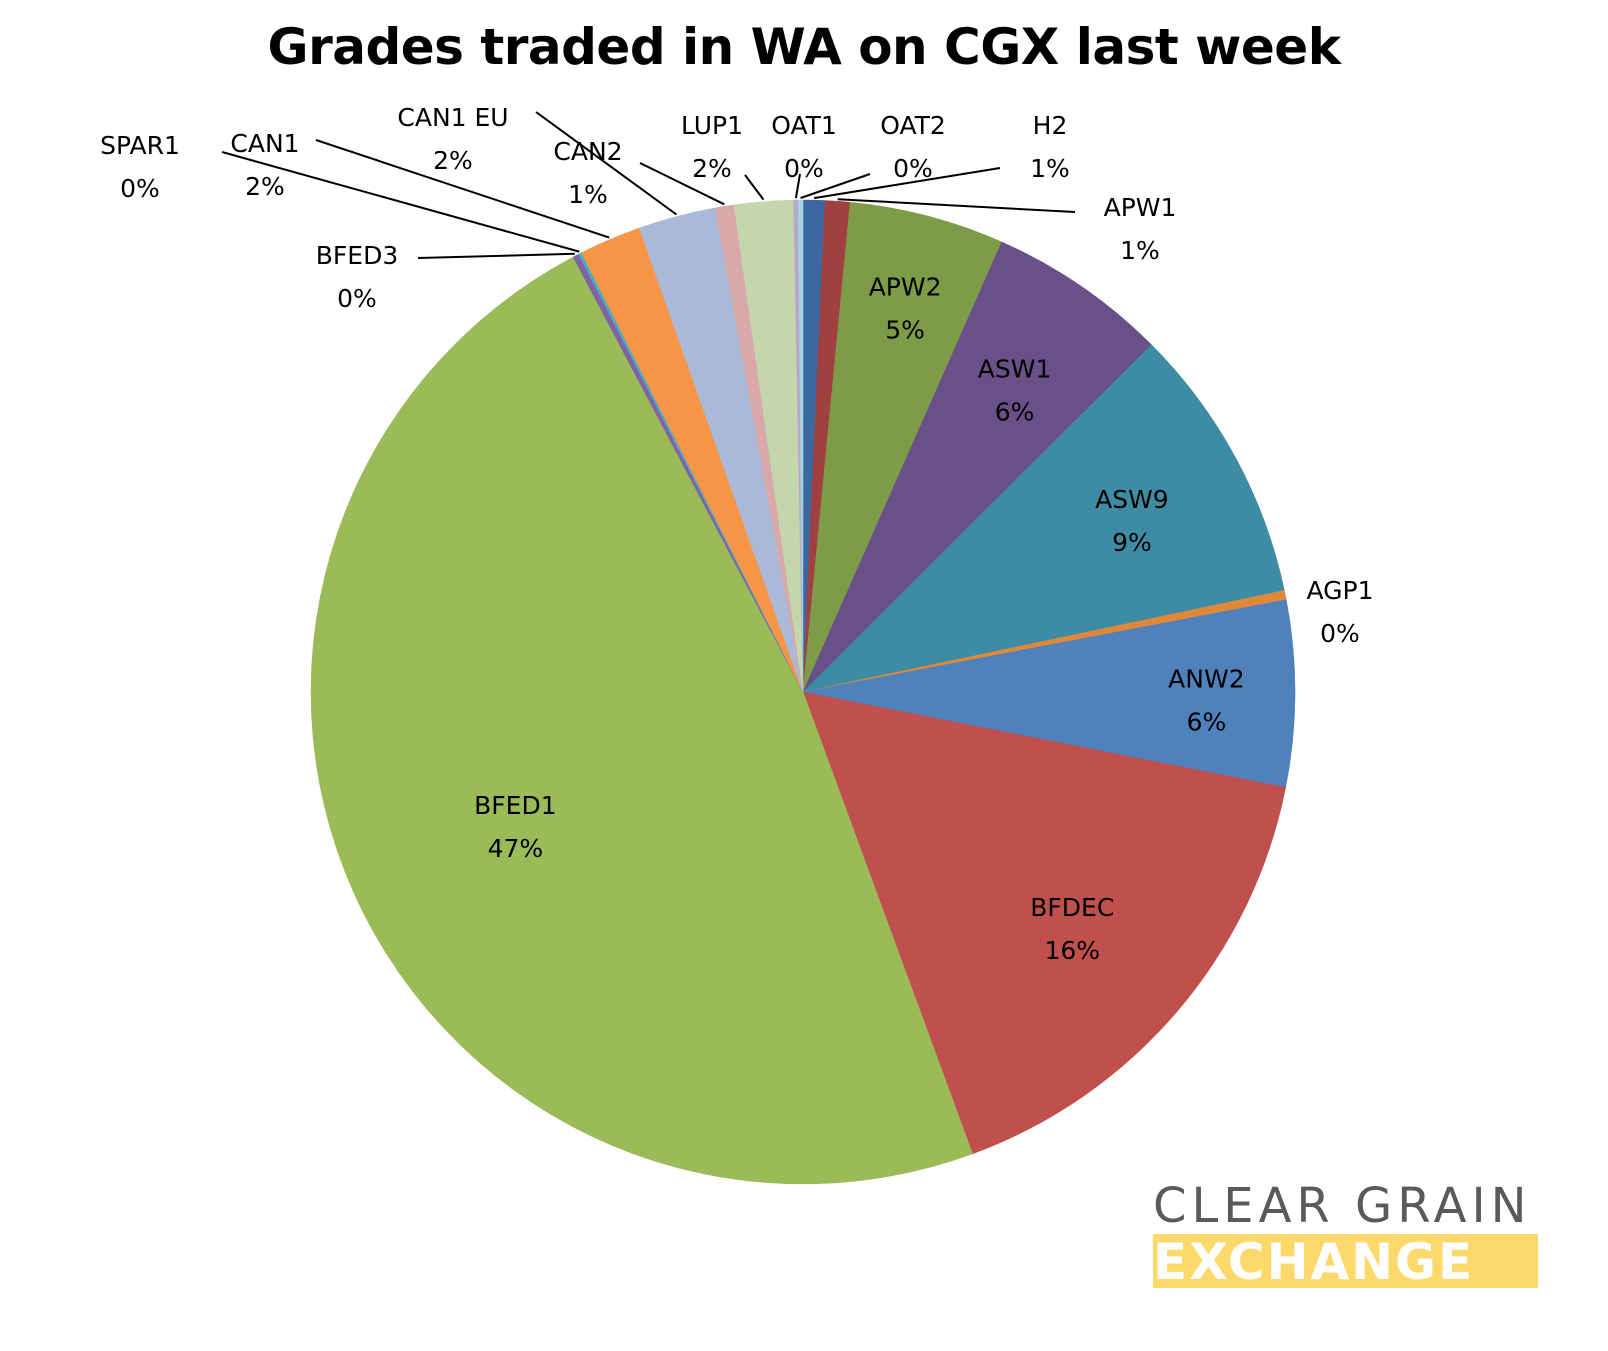 The width and height of the screenshot is (1608, 1351). I want to click on slice-bfdec, so click(1044, 923).